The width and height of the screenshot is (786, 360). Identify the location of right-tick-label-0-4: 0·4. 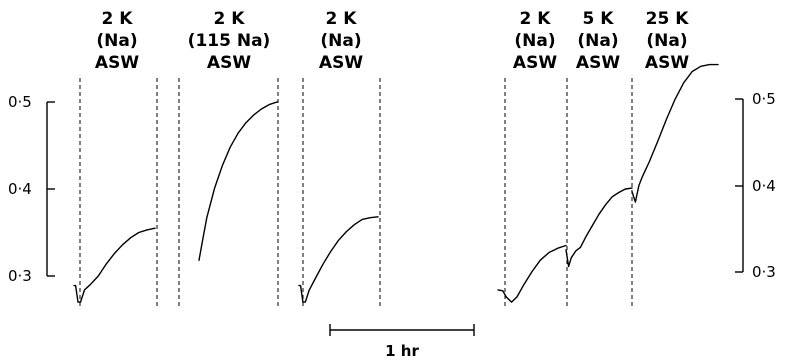
(764, 186).